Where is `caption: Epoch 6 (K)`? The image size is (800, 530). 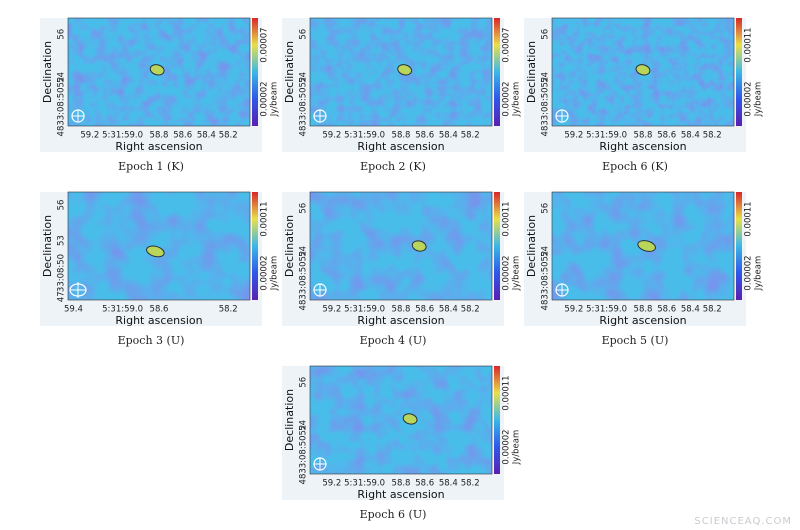 caption: Epoch 6 (K) is located at coordinates (635, 166).